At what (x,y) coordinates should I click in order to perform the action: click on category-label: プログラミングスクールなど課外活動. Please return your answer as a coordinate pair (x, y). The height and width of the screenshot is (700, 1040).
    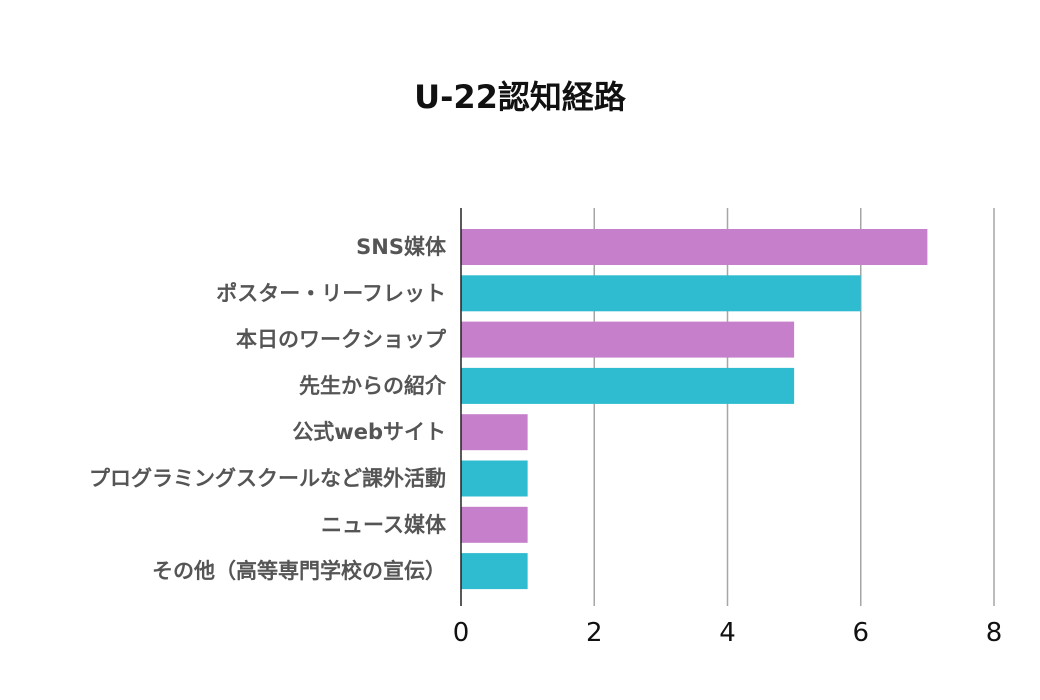
    Looking at the image, I should click on (267, 479).